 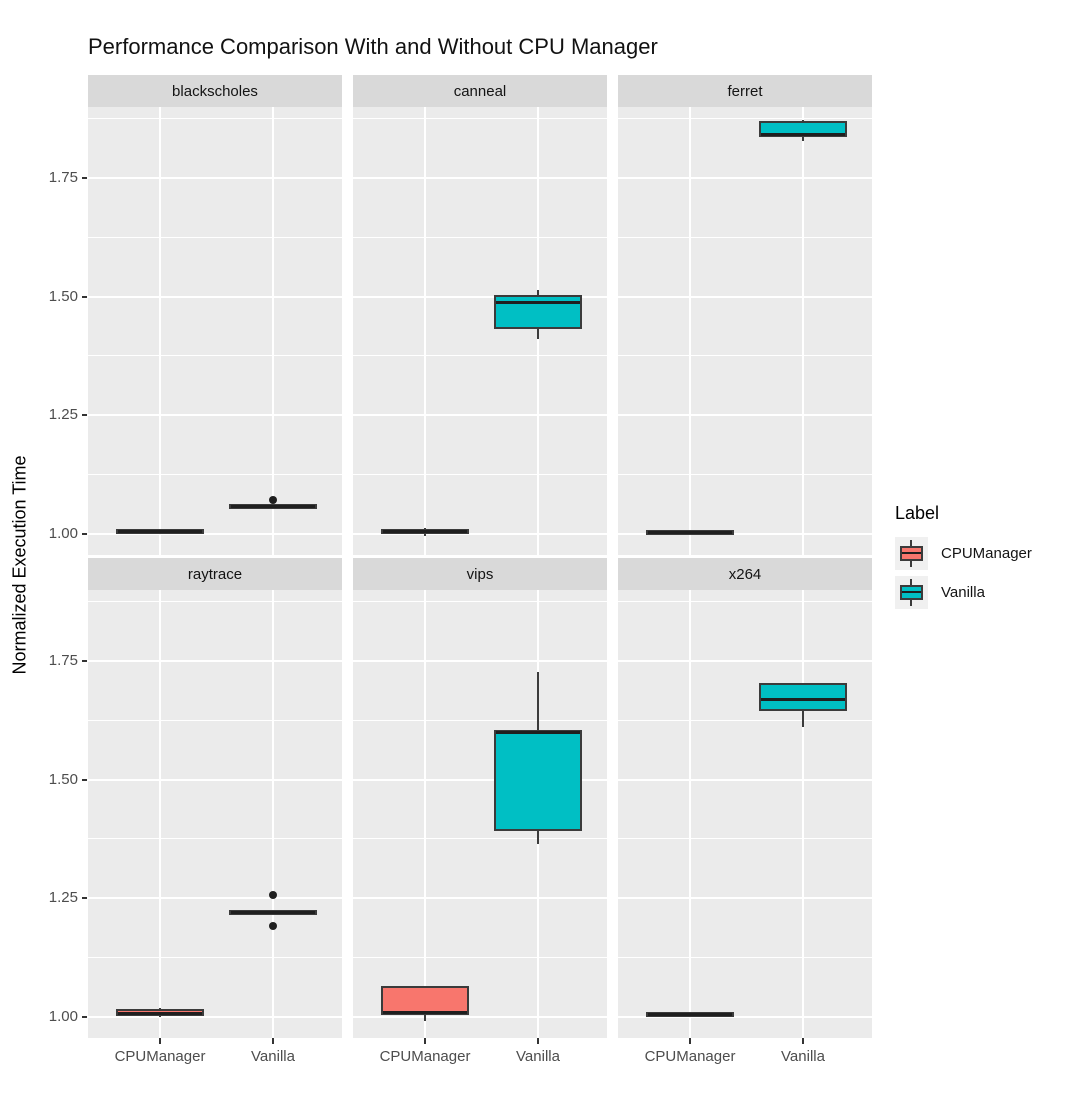 I want to click on facet-strip-blackscholes: blackscholes, so click(x=215, y=91).